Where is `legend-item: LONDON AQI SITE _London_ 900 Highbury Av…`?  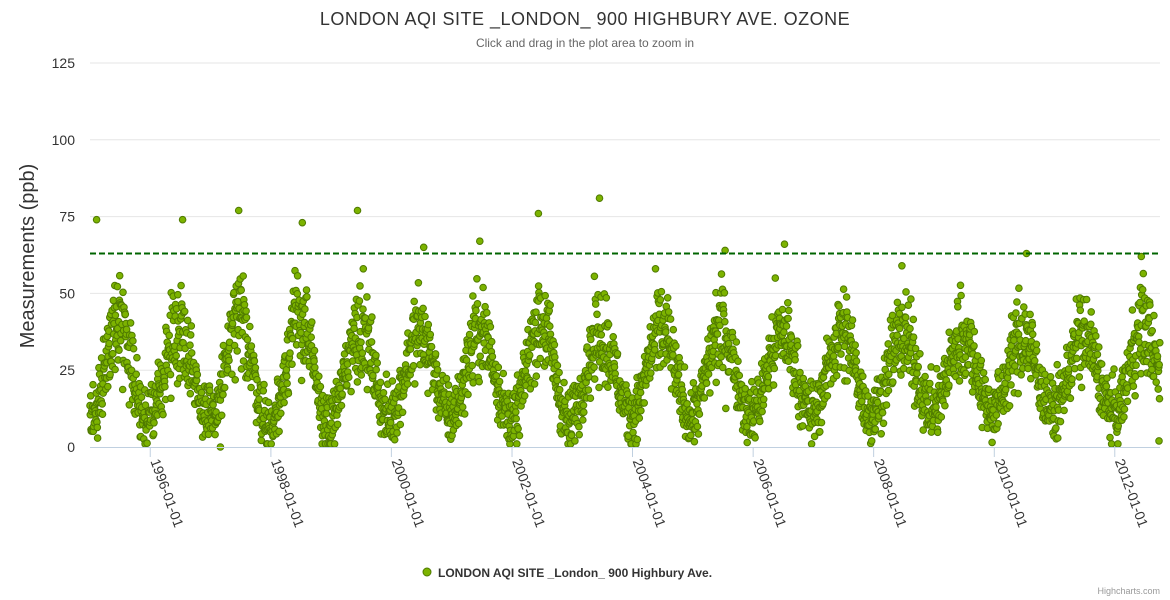 legend-item: LONDON AQI SITE _London_ 900 Highbury Av… is located at coordinates (567, 573).